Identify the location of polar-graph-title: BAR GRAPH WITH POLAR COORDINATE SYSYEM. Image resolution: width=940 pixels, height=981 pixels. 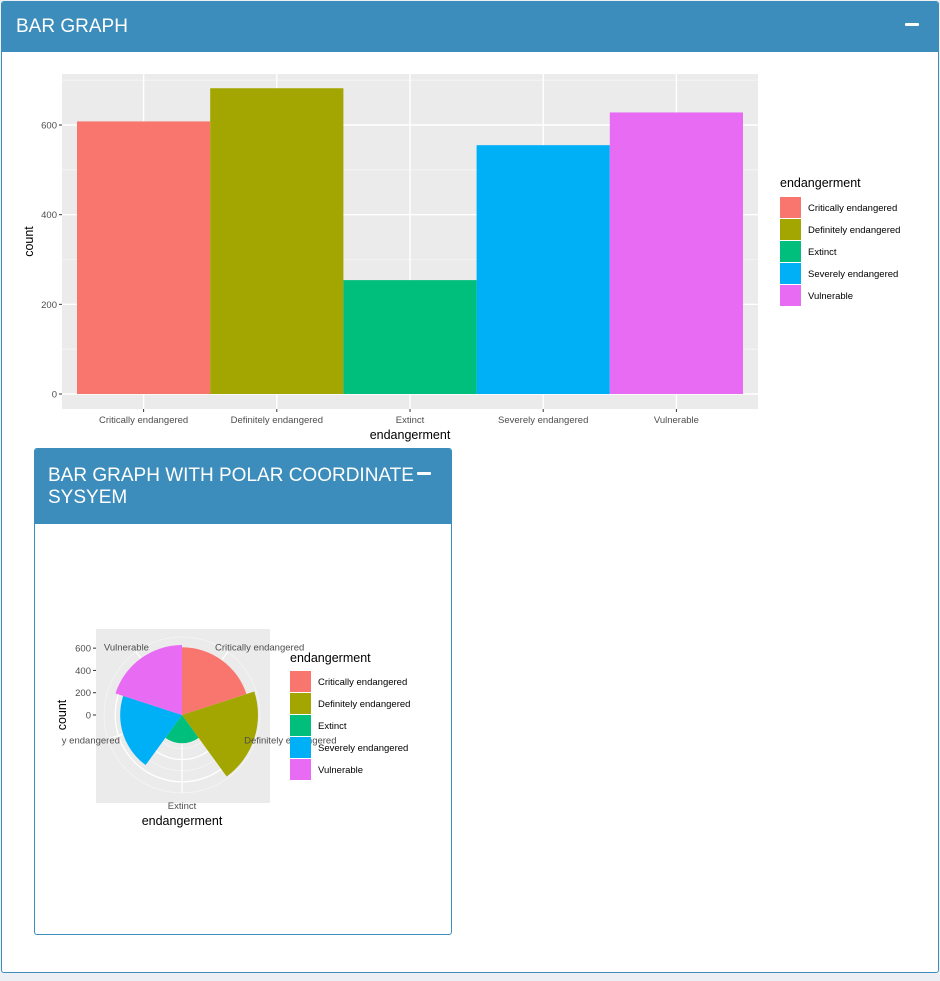
(231, 486).